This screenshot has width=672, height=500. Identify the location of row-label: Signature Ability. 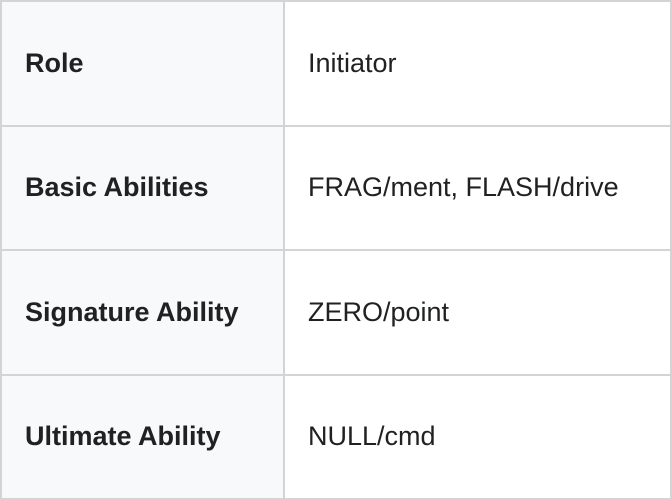
(142, 312).